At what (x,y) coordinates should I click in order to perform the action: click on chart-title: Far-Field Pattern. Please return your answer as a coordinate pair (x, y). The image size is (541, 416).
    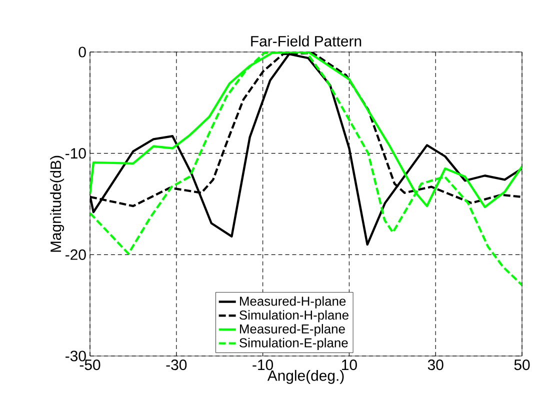
    Looking at the image, I should click on (306, 41).